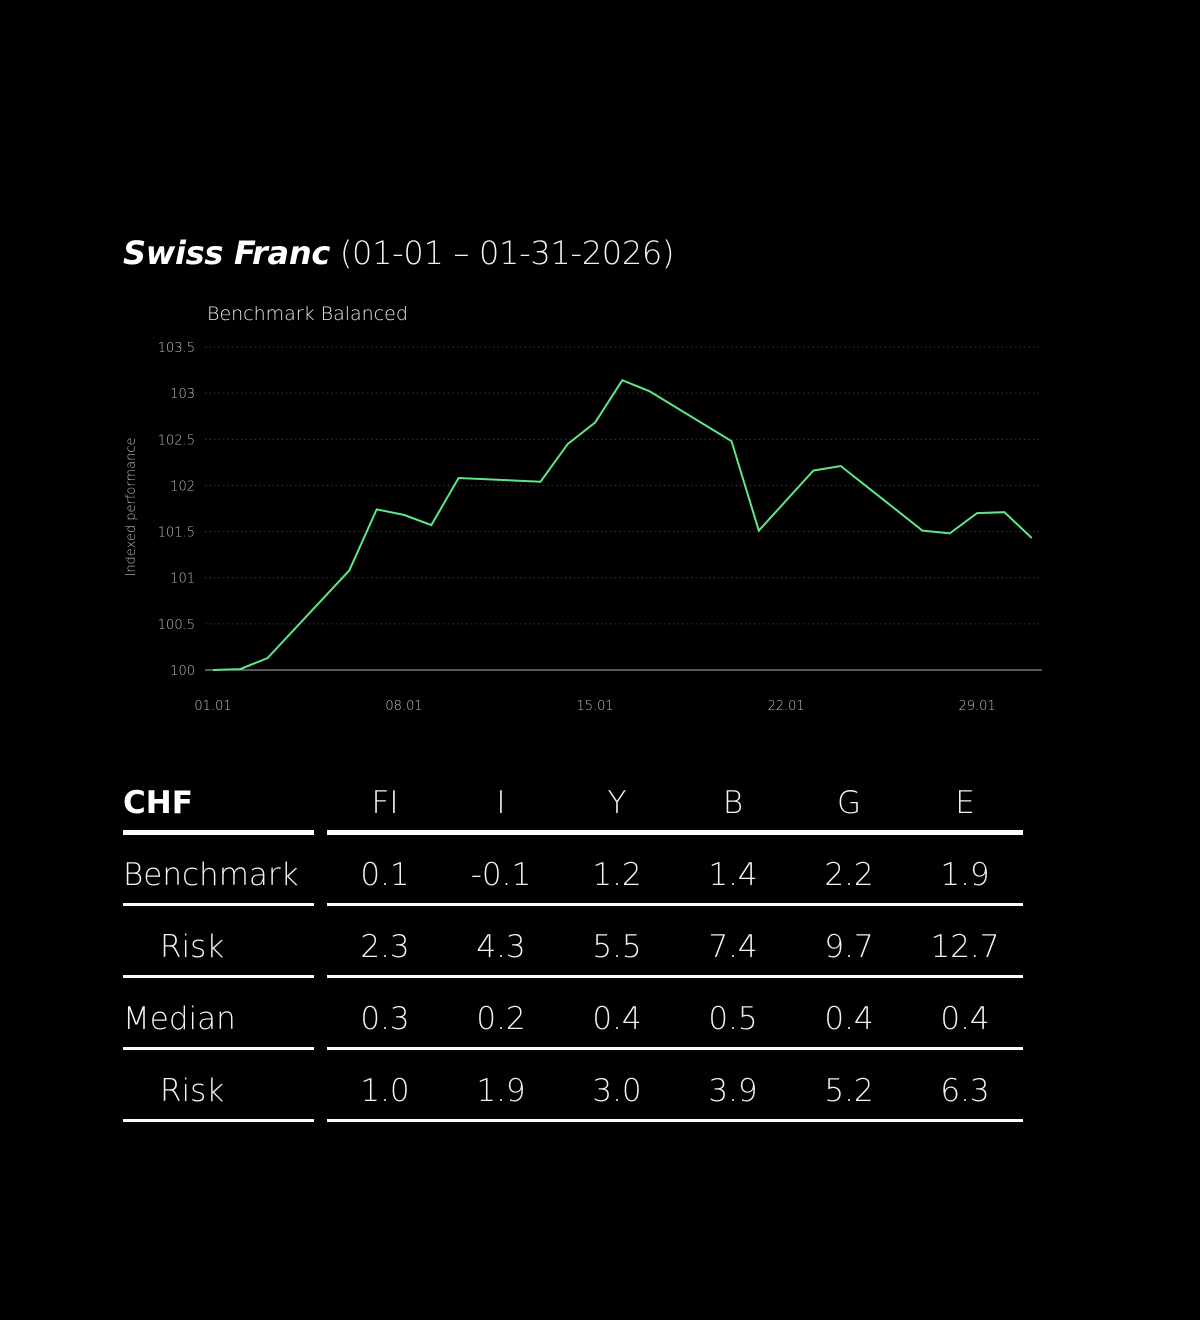 This screenshot has width=1200, height=1320. What do you see at coordinates (385, 1091) in the screenshot?
I see `table-cell: 1.0` at bounding box center [385, 1091].